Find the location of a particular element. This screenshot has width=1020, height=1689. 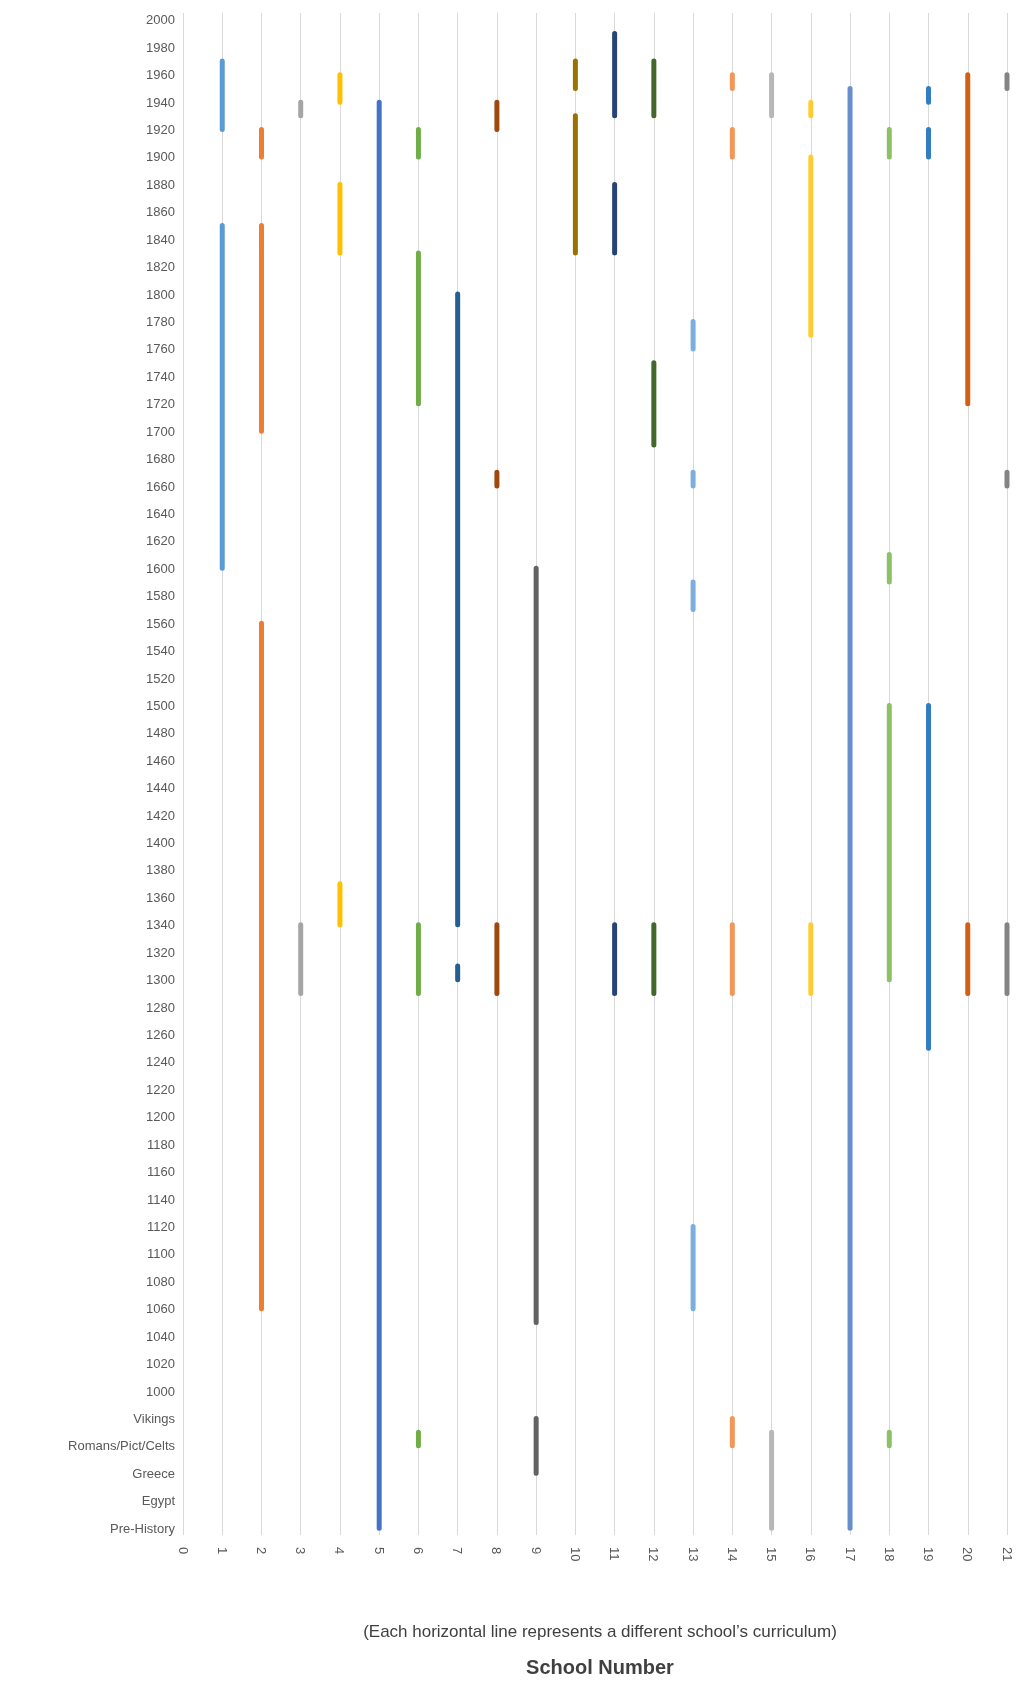

y-tick-label: 1360 is located at coordinates (160, 897).